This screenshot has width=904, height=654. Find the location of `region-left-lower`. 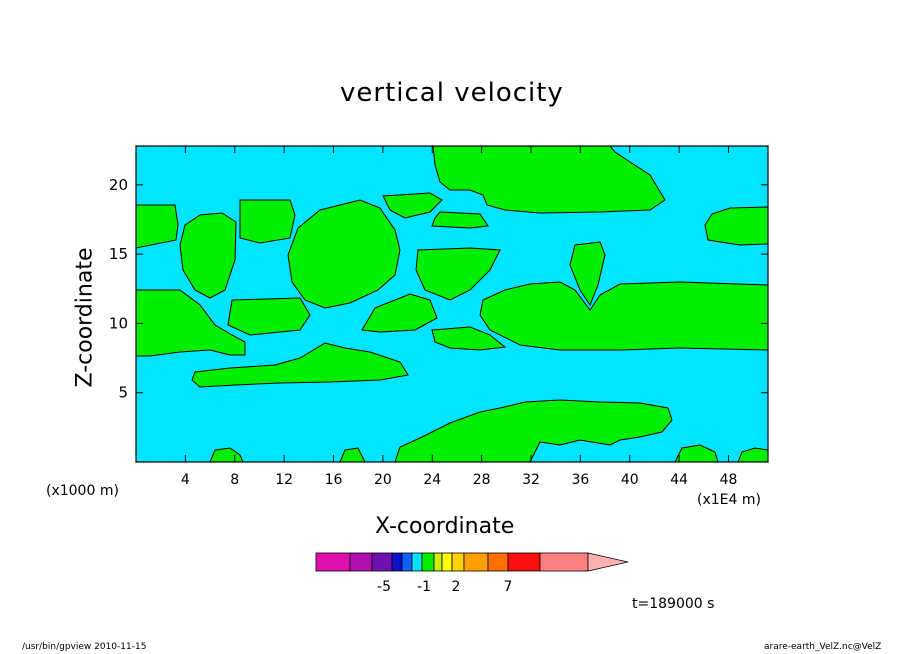

region-left-lower is located at coordinates (191, 323).